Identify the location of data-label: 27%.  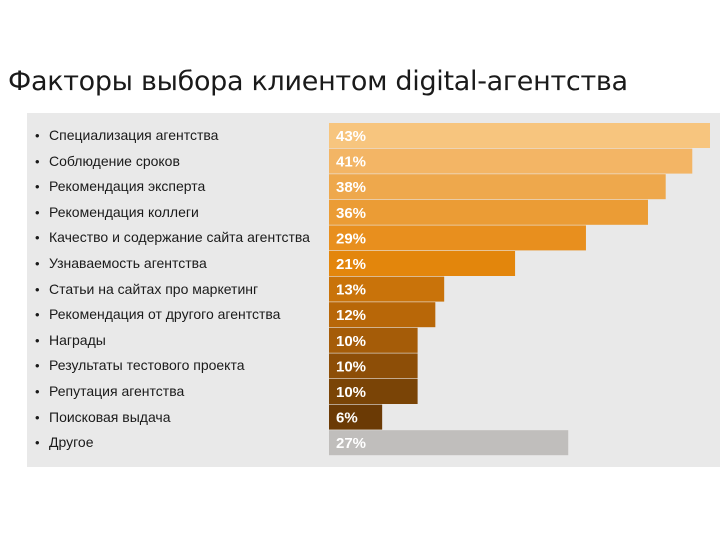
(351, 443).